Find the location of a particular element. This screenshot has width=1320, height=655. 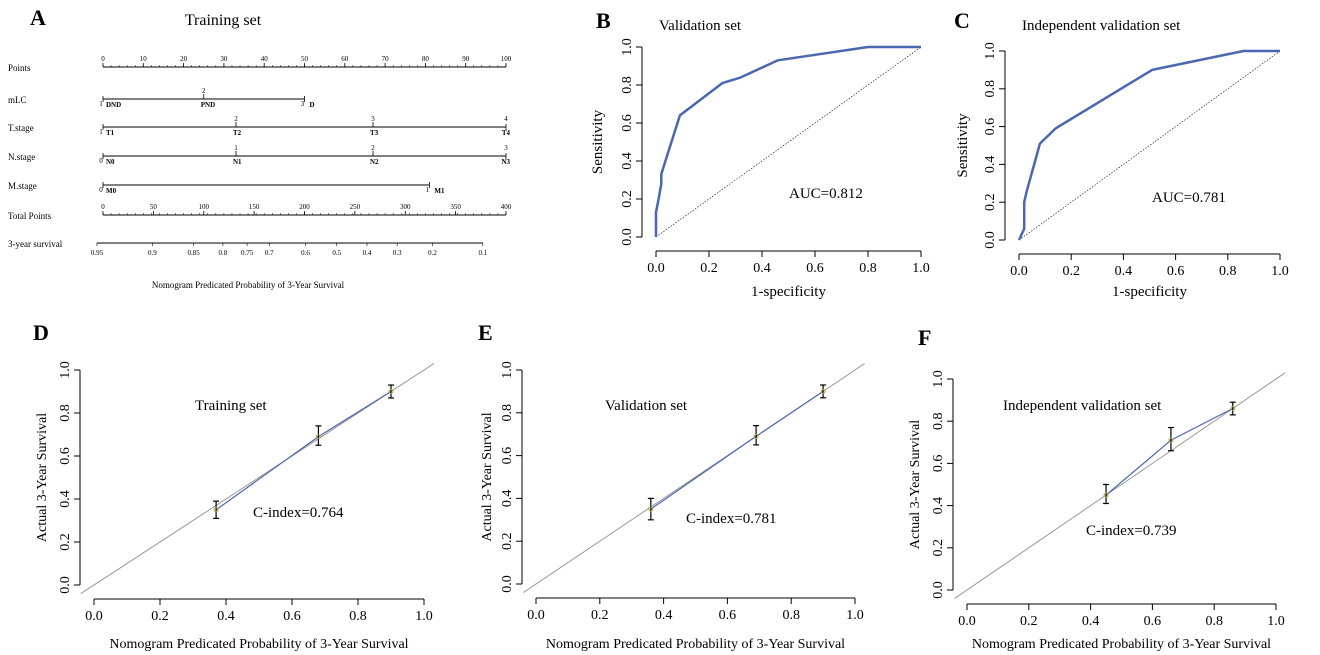

nomogram-tick-label: 250 is located at coordinates (355, 207).